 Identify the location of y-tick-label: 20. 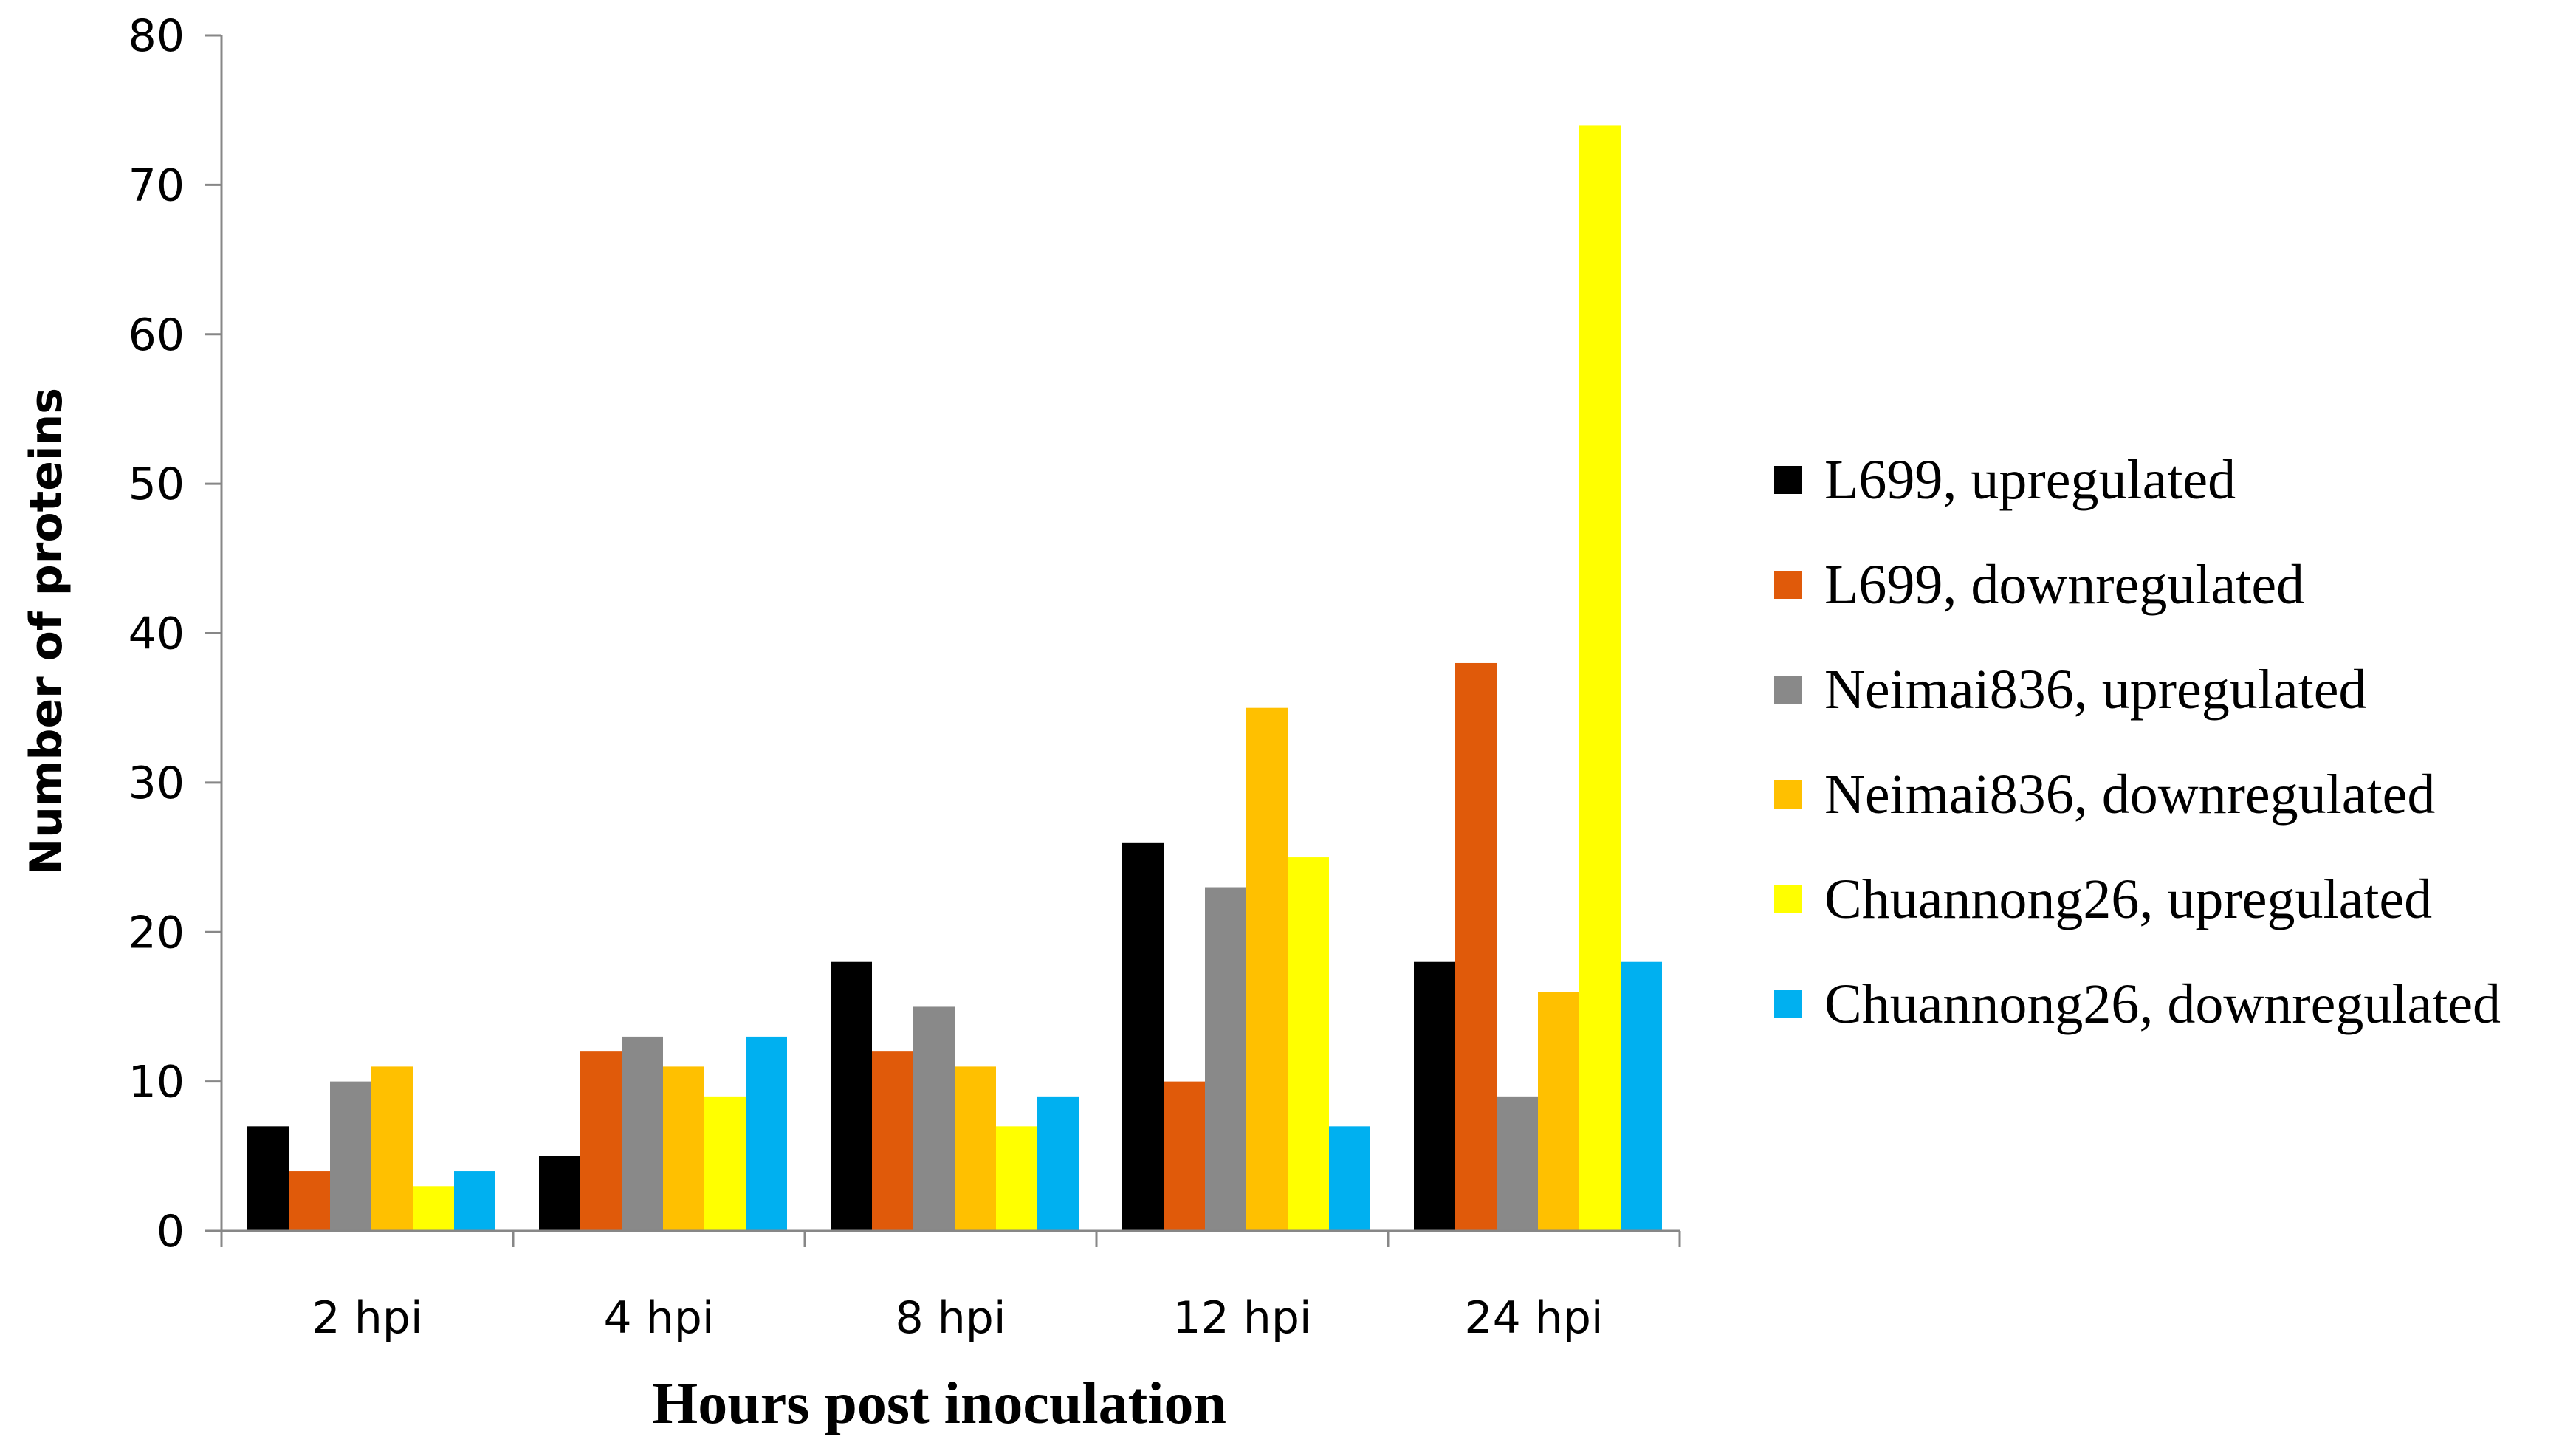
(156, 932).